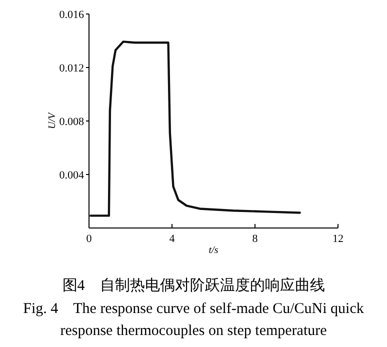 This screenshot has height=347, width=387. I want to click on y-axis-title: U/V, so click(52, 120).